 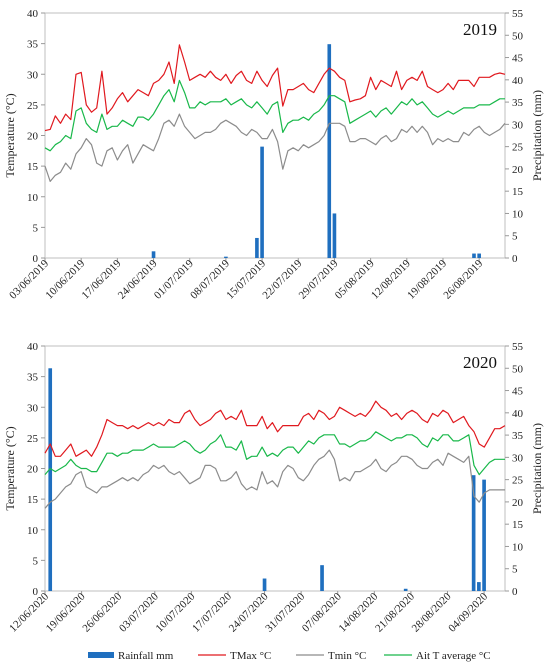 I want to click on year-annotation: 2019, so click(x=480, y=29).